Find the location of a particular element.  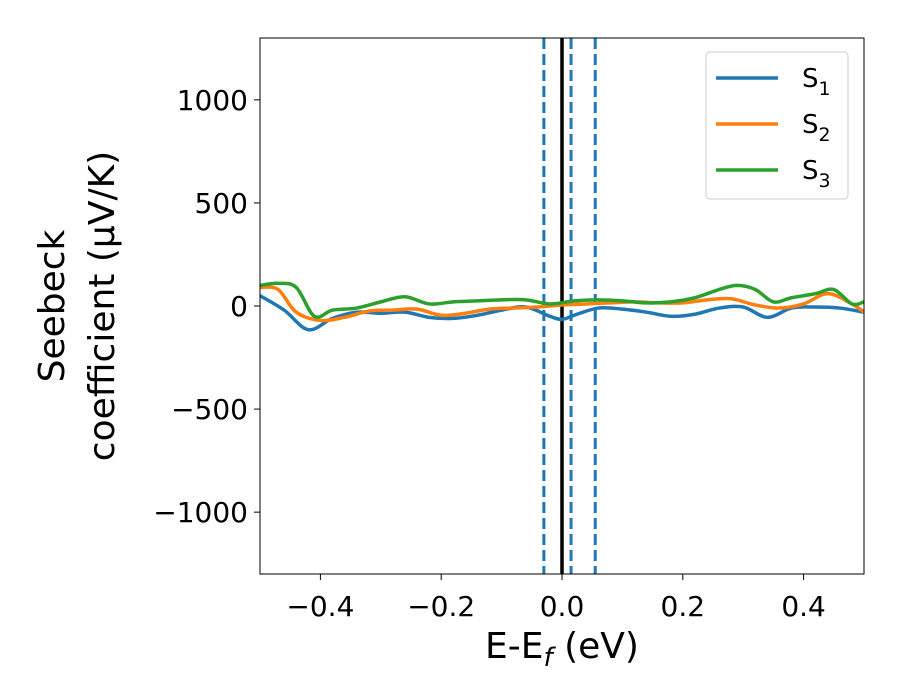

x-tick-label: 0.0 is located at coordinates (562, 606).